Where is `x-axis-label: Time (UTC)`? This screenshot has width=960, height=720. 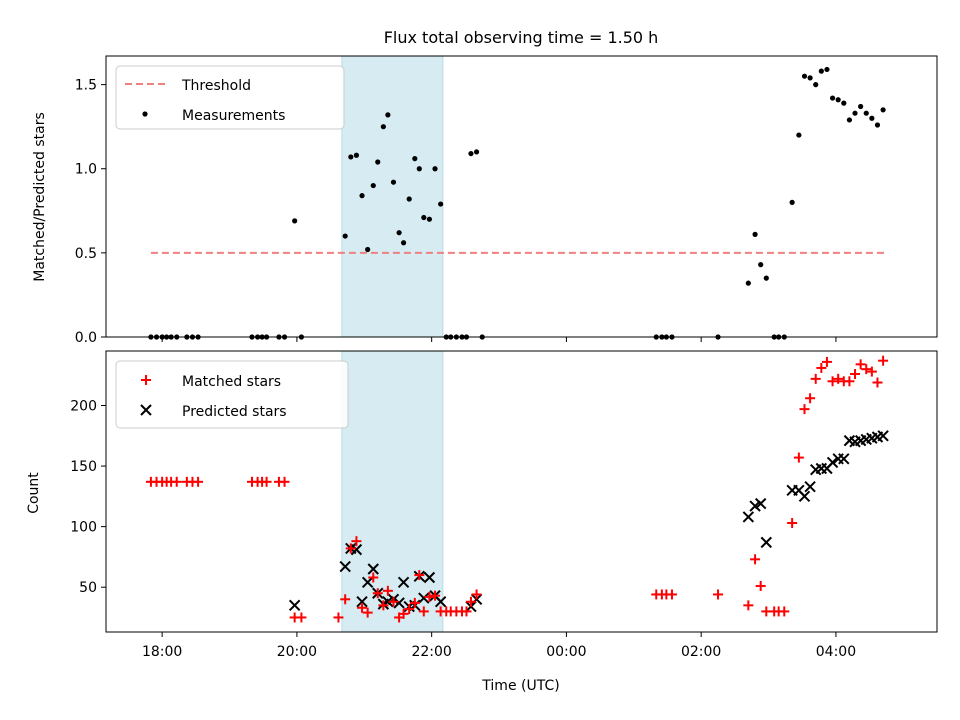 x-axis-label: Time (UTC) is located at coordinates (520, 686).